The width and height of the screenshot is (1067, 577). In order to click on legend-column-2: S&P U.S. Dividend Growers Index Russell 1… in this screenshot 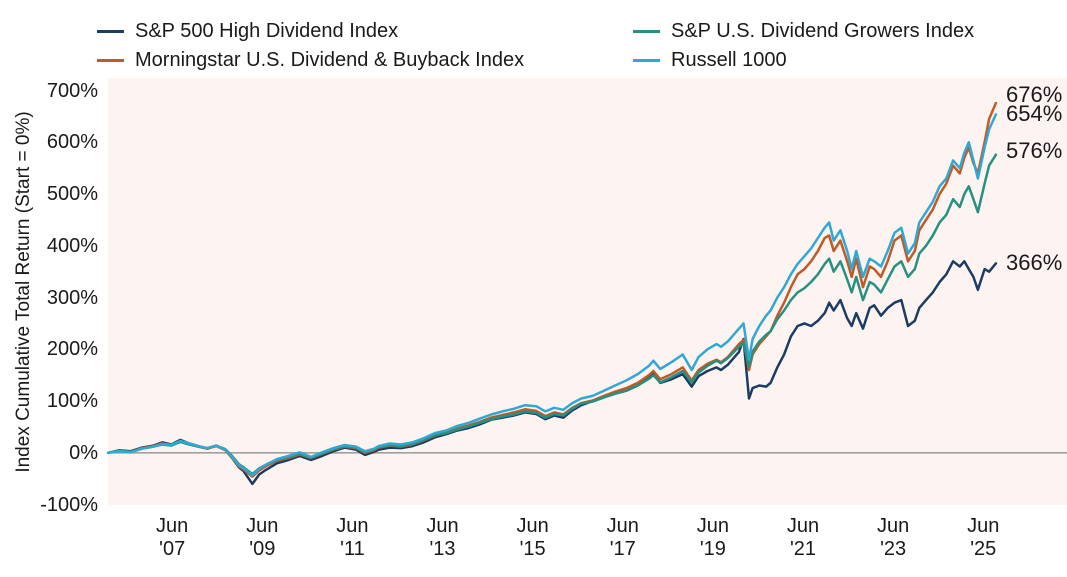, I will do `click(803, 49)`.